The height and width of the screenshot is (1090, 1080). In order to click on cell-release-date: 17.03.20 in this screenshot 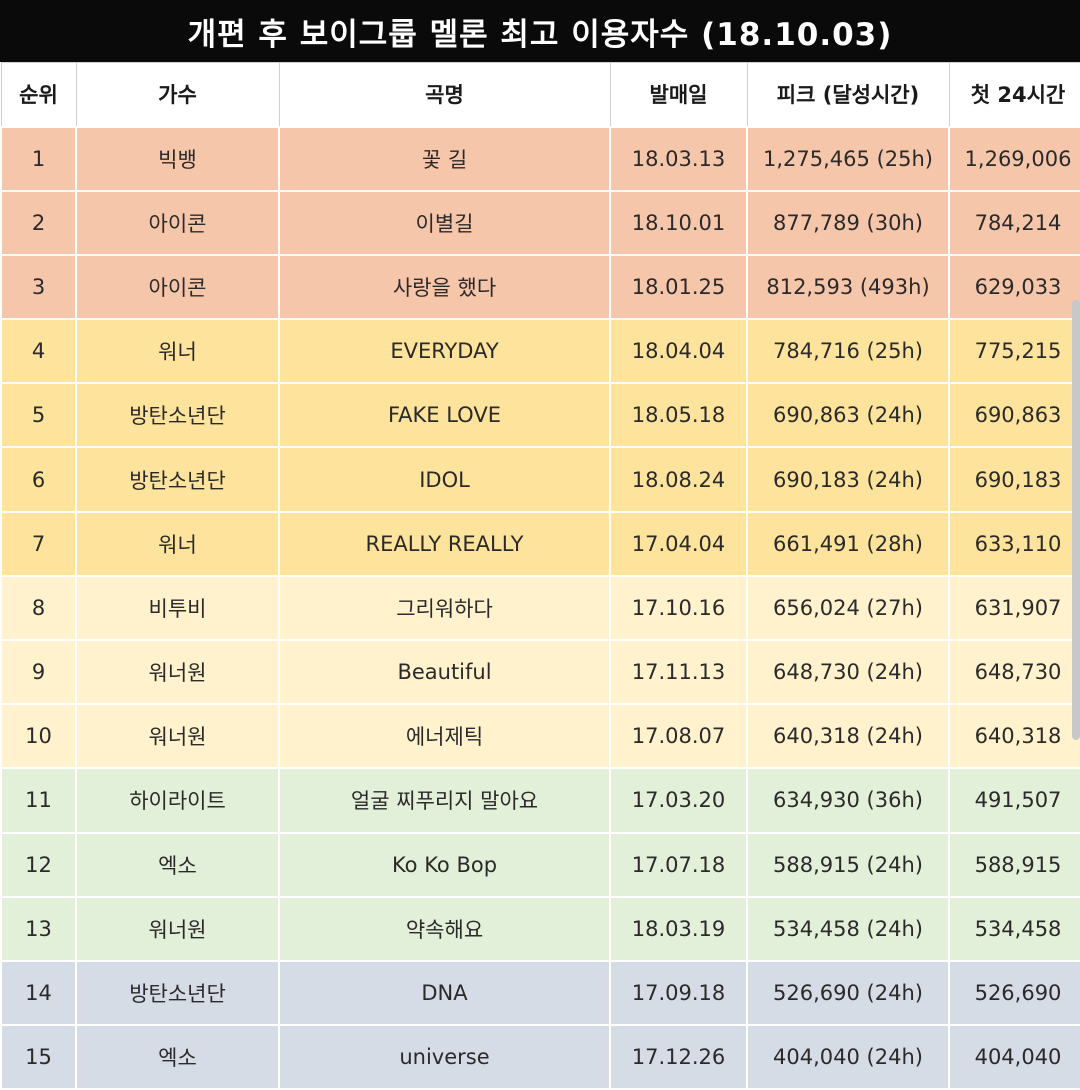, I will do `click(678, 800)`.